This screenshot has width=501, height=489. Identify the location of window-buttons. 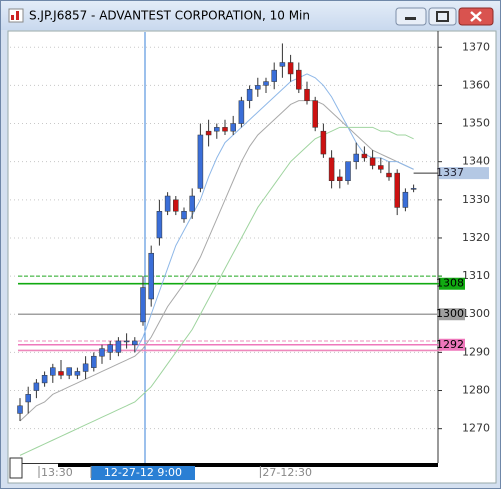
(444, 16).